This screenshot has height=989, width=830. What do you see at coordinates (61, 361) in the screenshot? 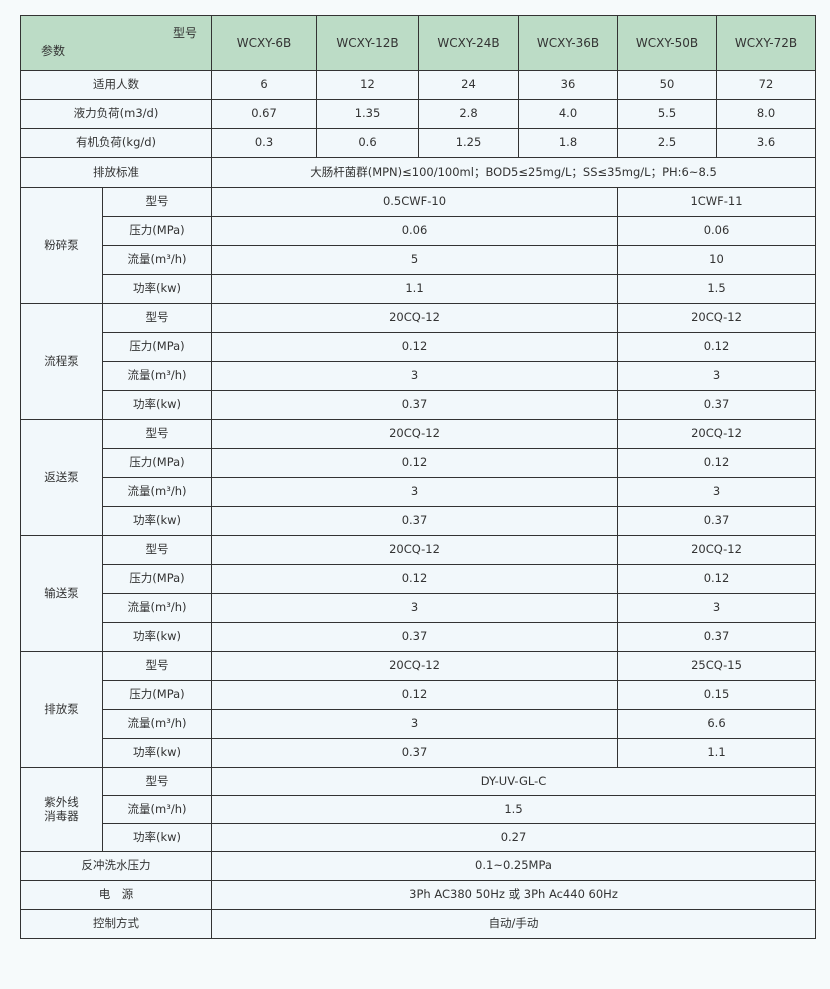
I see `pump-name: 流程泵` at bounding box center [61, 361].